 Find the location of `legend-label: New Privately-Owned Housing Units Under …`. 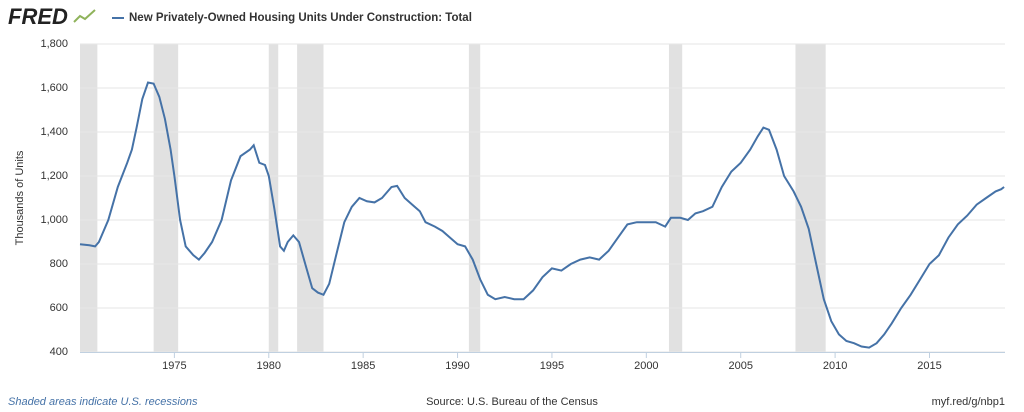

legend-label: New Privately-Owned Housing Units Under … is located at coordinates (300, 18).